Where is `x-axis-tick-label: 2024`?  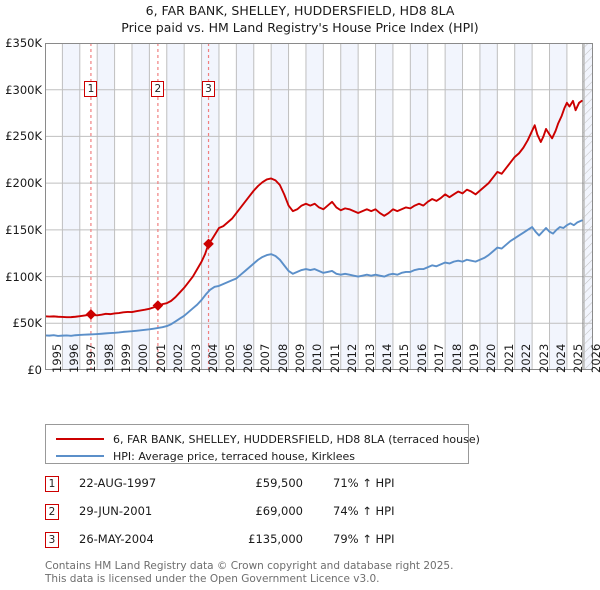
x-axis-tick-label: 2024 is located at coordinates (561, 358).